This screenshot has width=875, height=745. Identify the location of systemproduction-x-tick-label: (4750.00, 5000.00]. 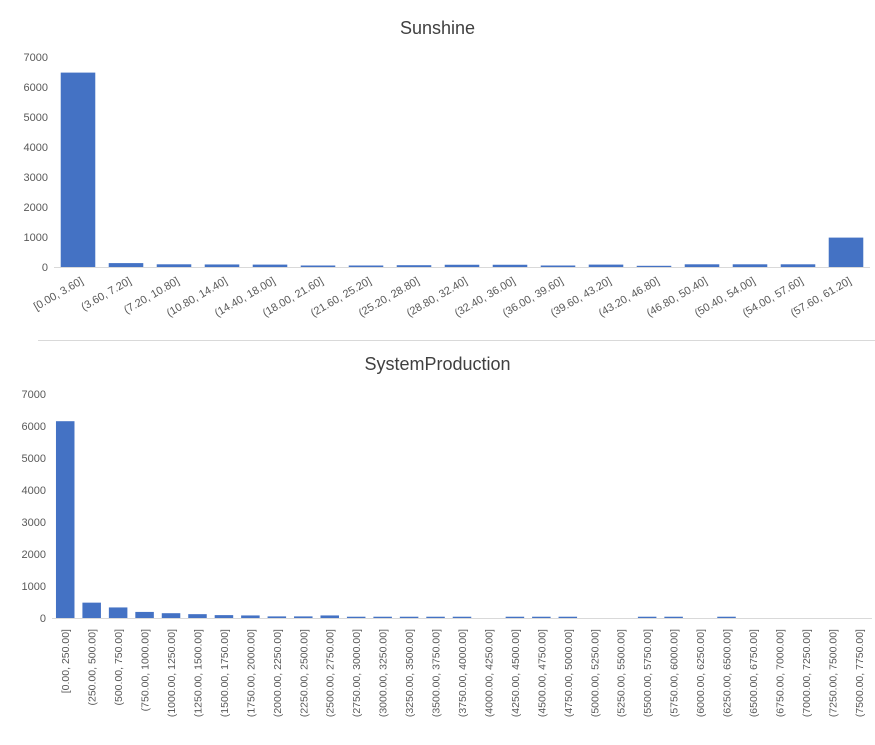
(569, 673).